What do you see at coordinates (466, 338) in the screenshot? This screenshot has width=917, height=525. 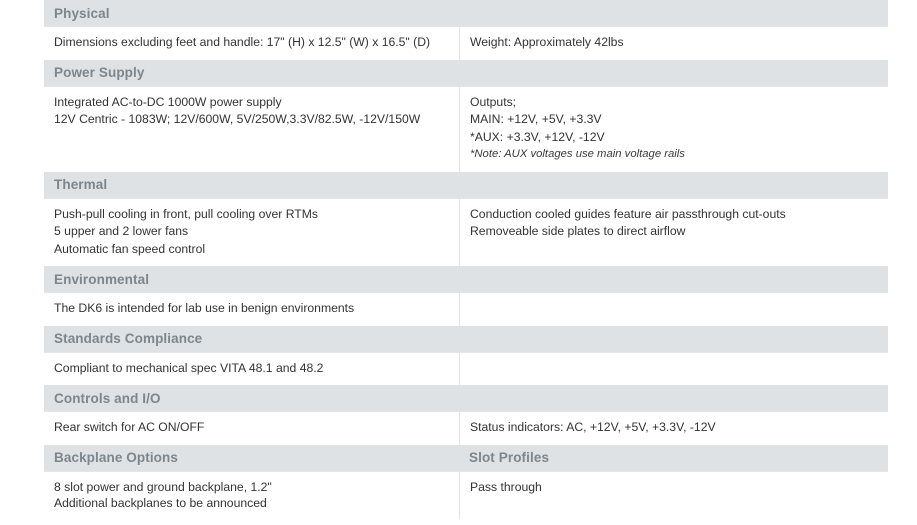 I see `section-header-row: Standards Compliance` at bounding box center [466, 338].